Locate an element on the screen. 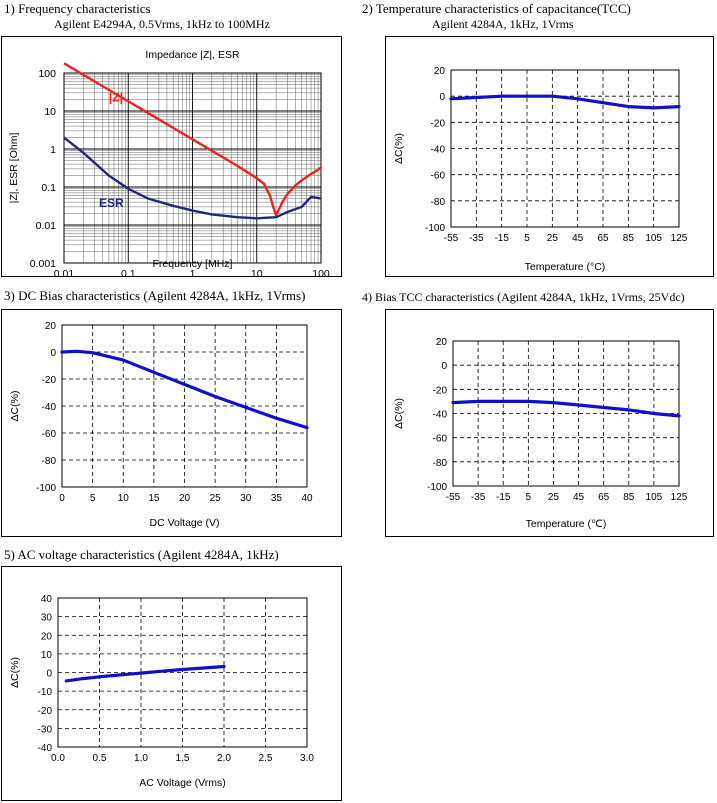  x-axis-label: DC Voltage (V) is located at coordinates (184, 523).